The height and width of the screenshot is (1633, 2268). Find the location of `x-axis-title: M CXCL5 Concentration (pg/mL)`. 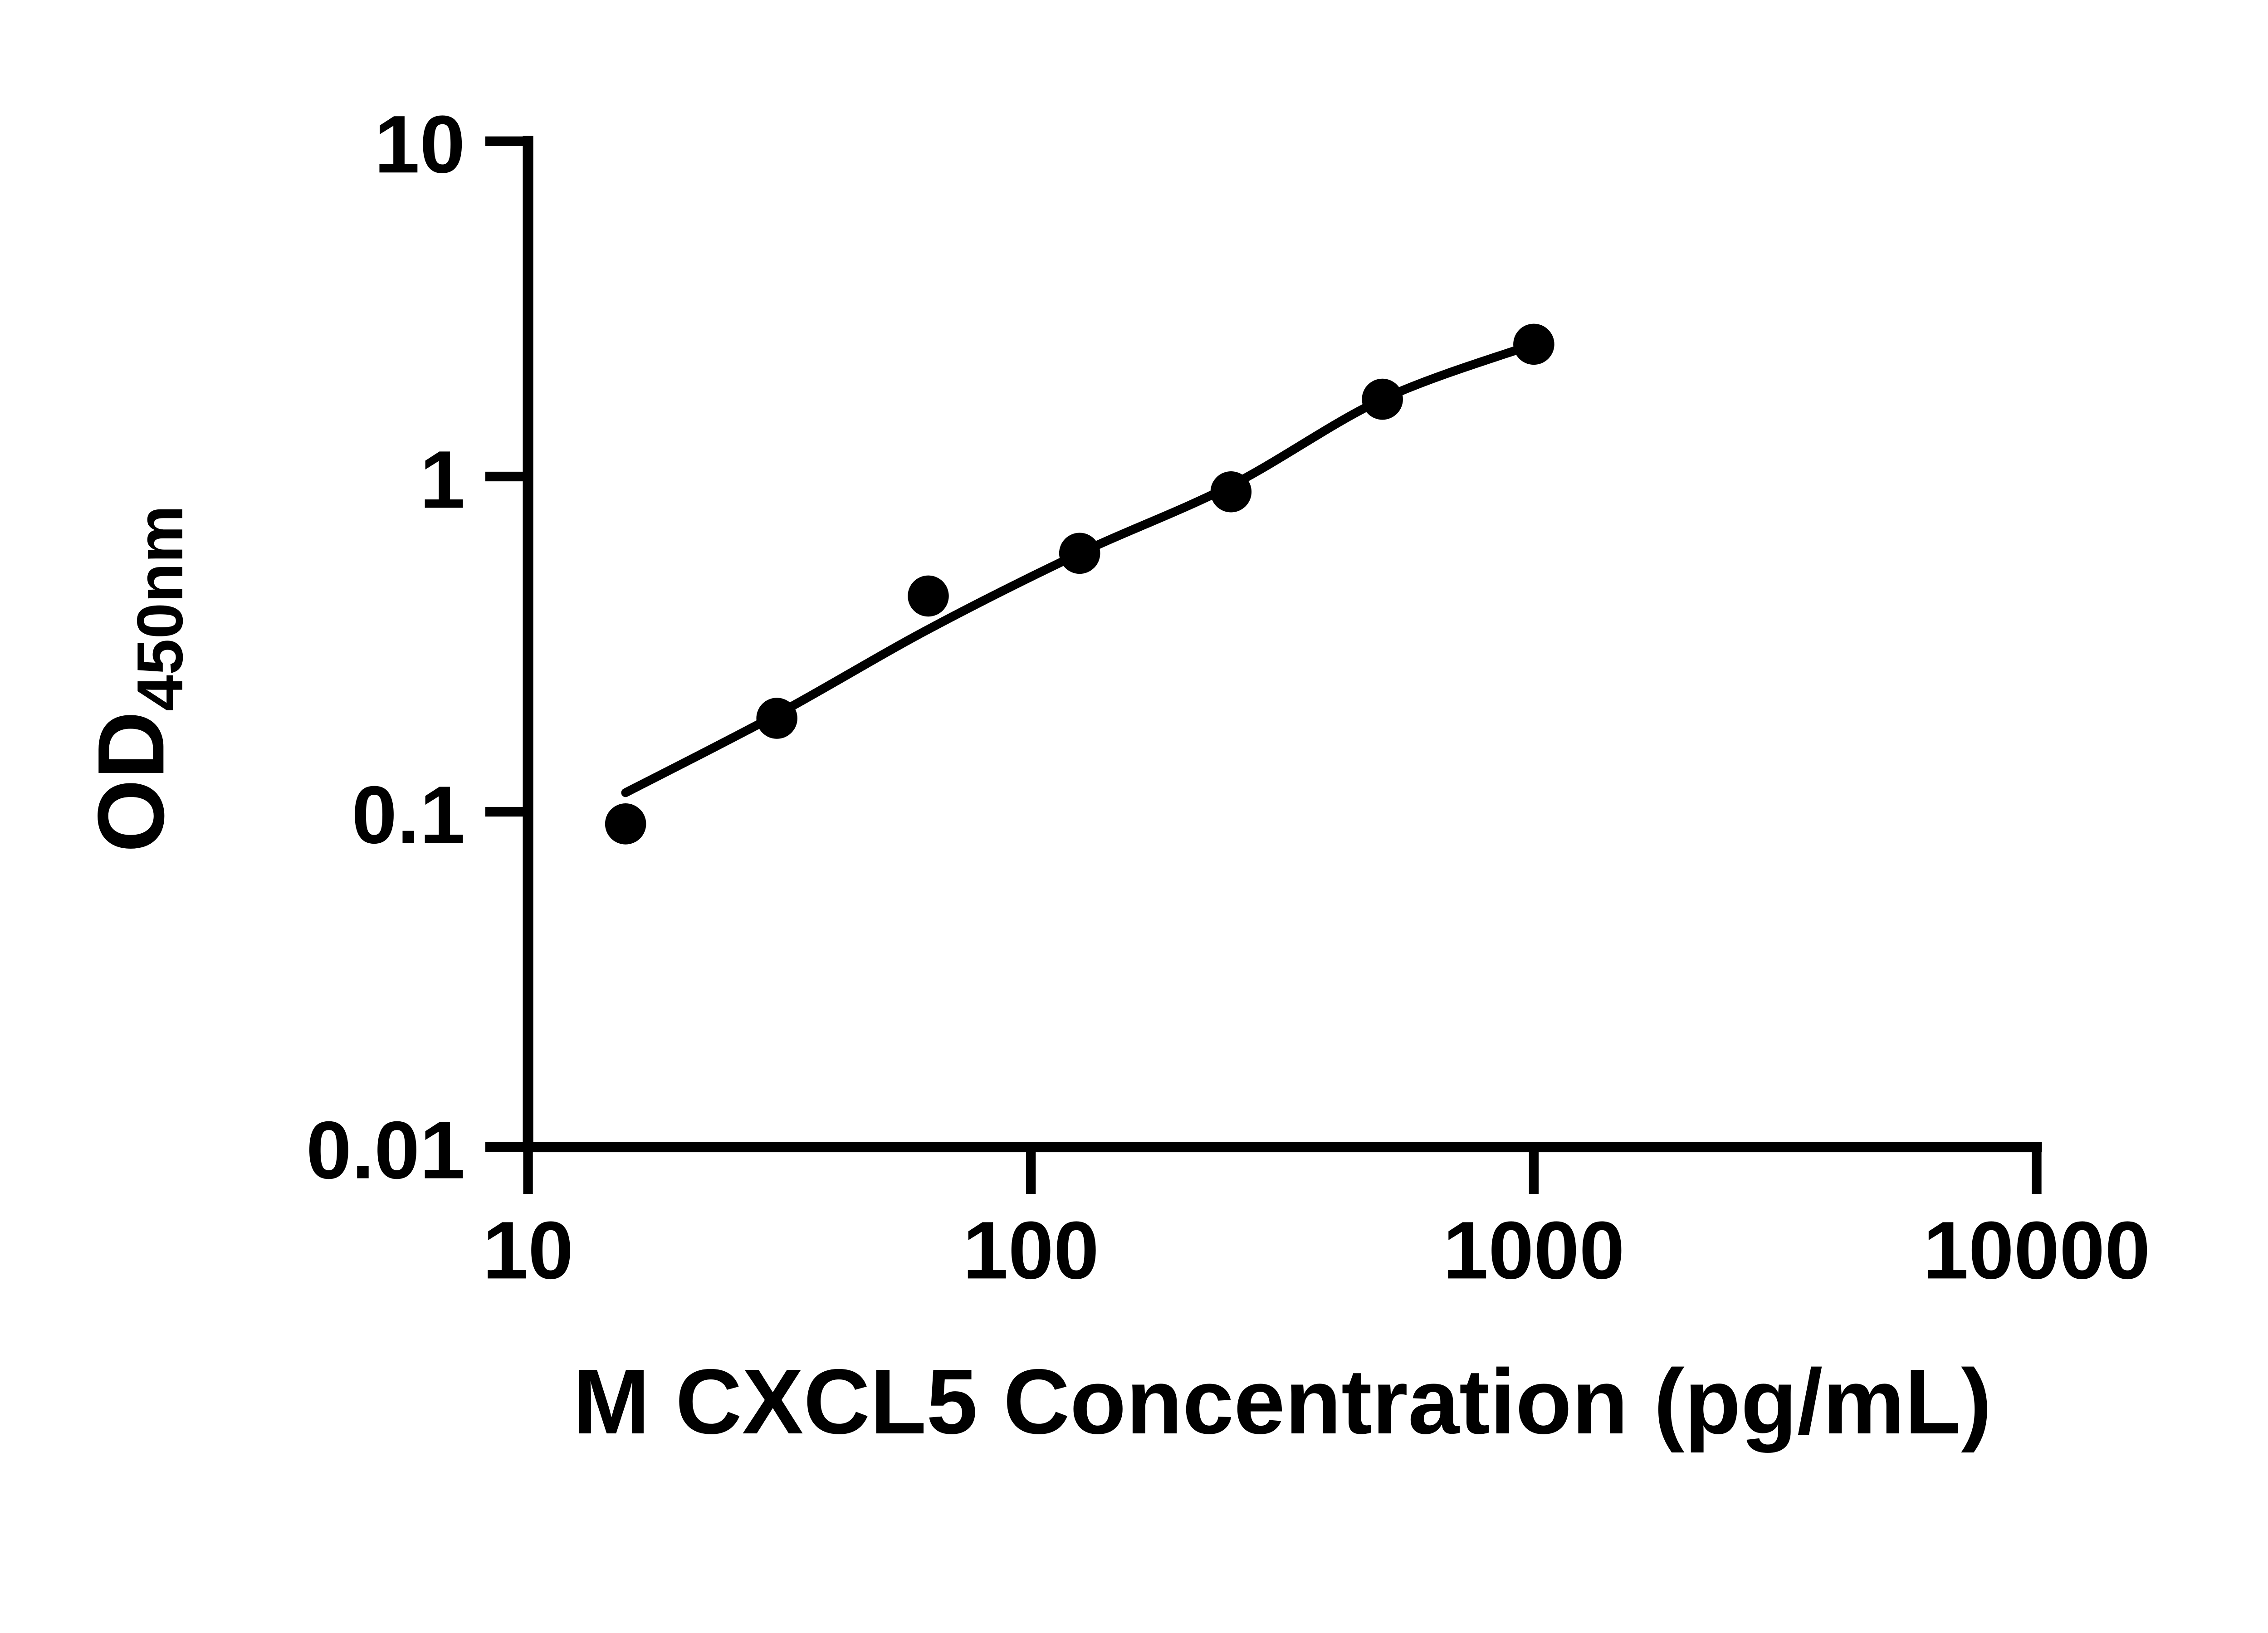

x-axis-title: M CXCL5 Concentration (pg/mL) is located at coordinates (1283, 1401).